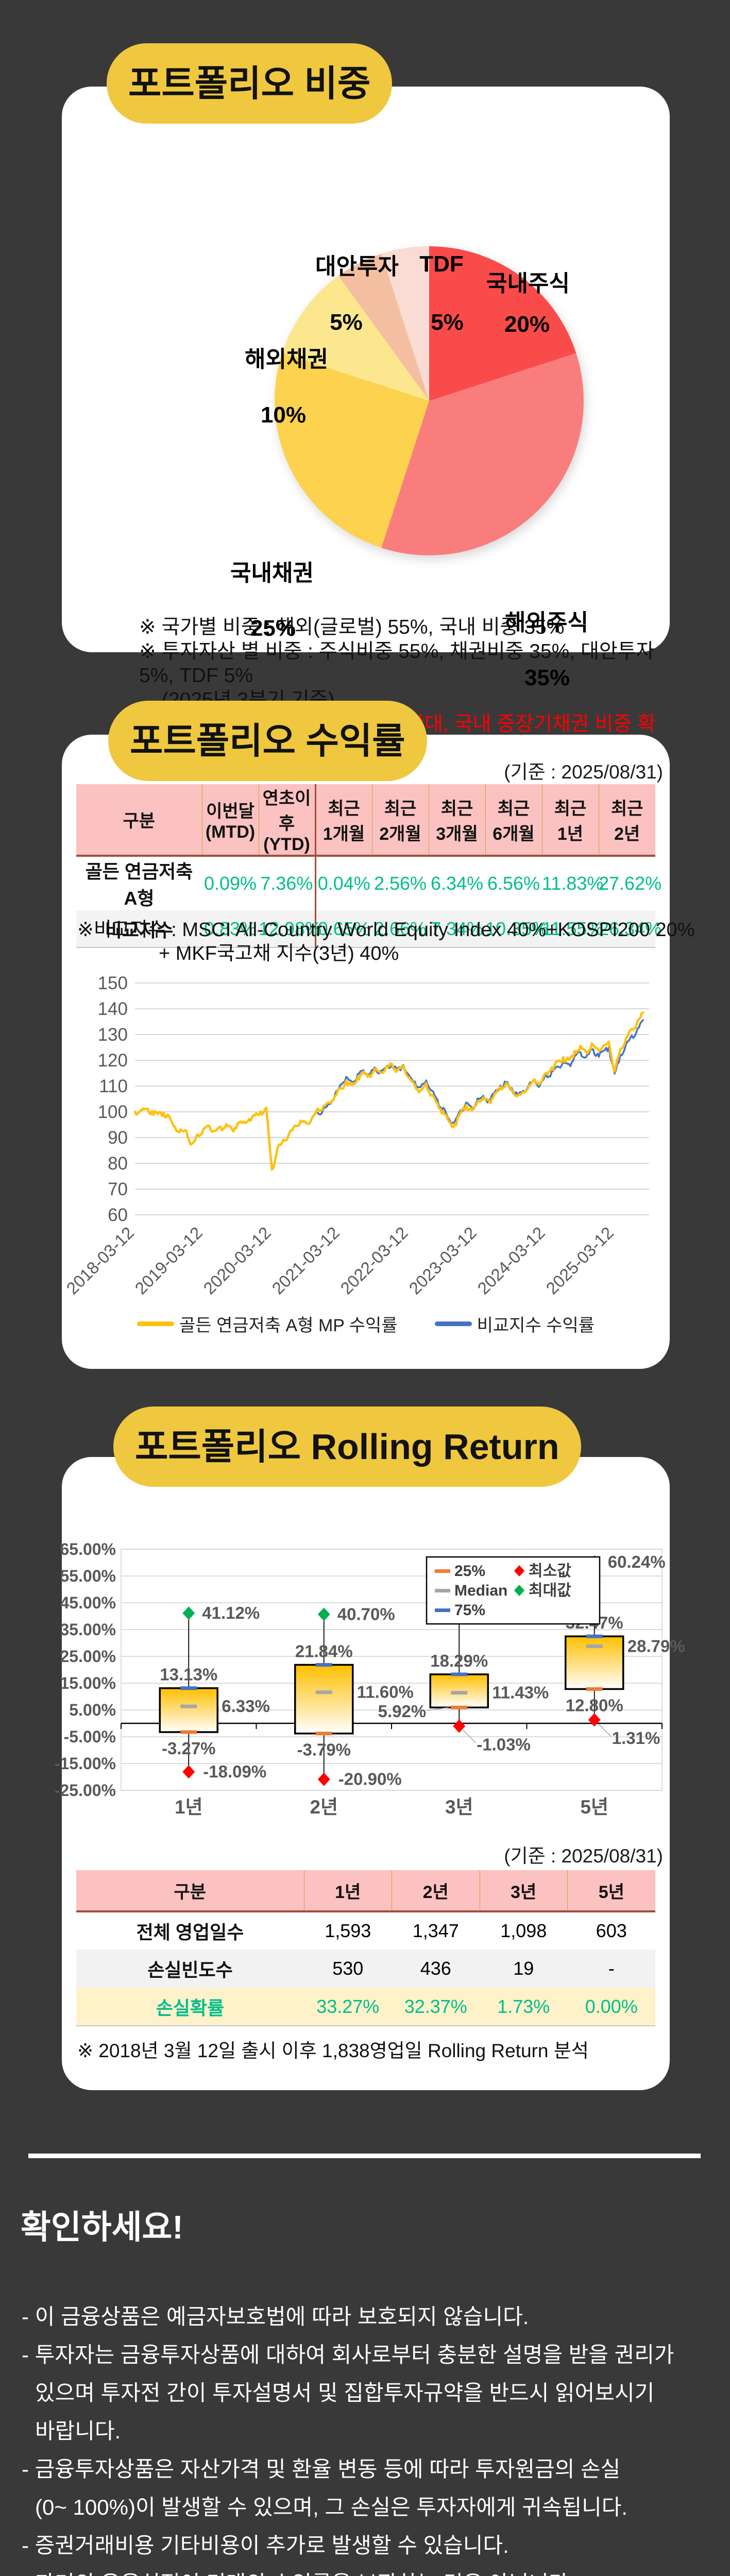 This screenshot has height=2576, width=730. What do you see at coordinates (332, 2507) in the screenshot?
I see `disclaimer-line-5: (0~ 100%)이 발생할 수 있으며, 그 손실은 투자자에게 귀속됩니다.` at bounding box center [332, 2507].